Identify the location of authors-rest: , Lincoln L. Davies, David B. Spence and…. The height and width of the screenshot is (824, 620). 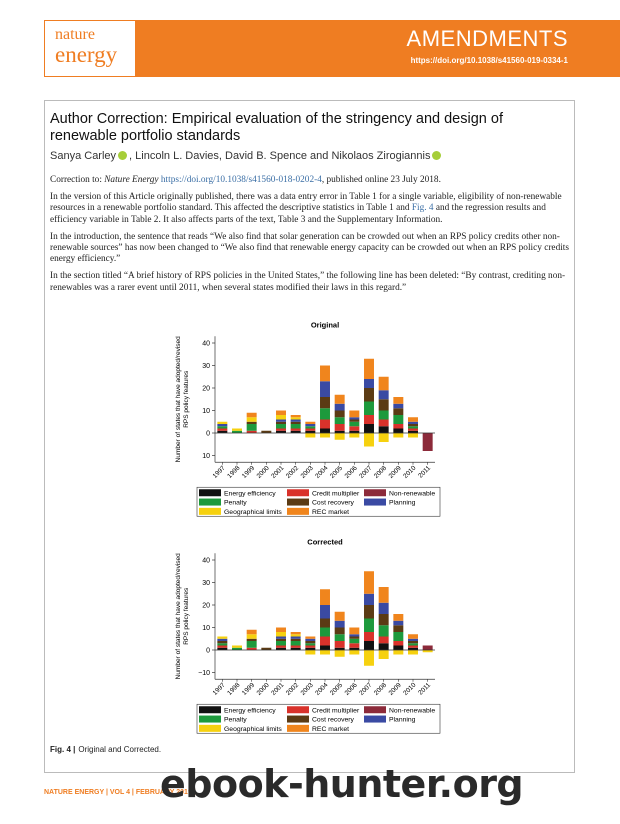
(280, 156).